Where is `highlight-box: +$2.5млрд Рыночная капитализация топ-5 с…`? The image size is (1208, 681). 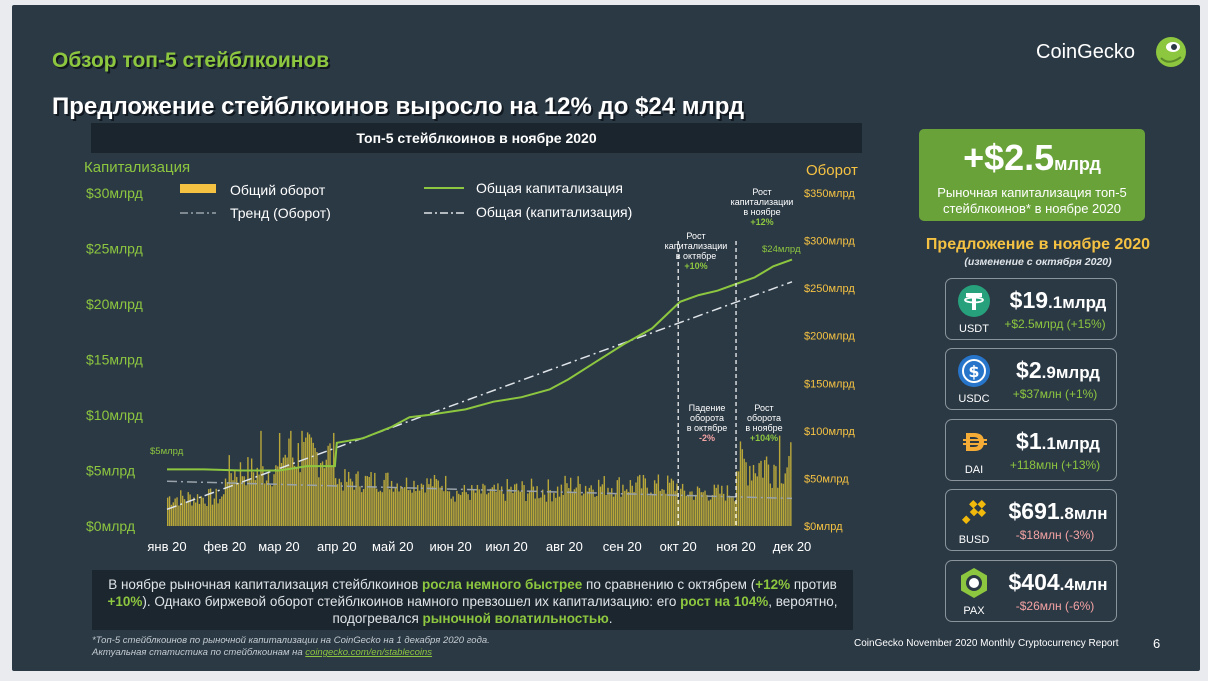
highlight-box: +$2.5млрд Рыночная капитализация топ-5 с… is located at coordinates (1032, 175).